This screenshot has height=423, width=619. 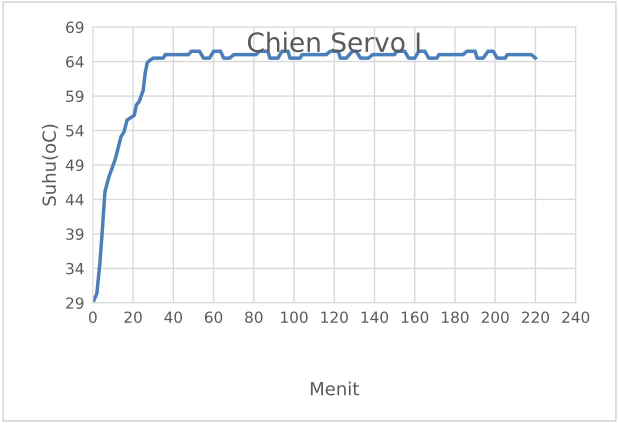 What do you see at coordinates (495, 317) in the screenshot?
I see `x-tick-label: 200` at bounding box center [495, 317].